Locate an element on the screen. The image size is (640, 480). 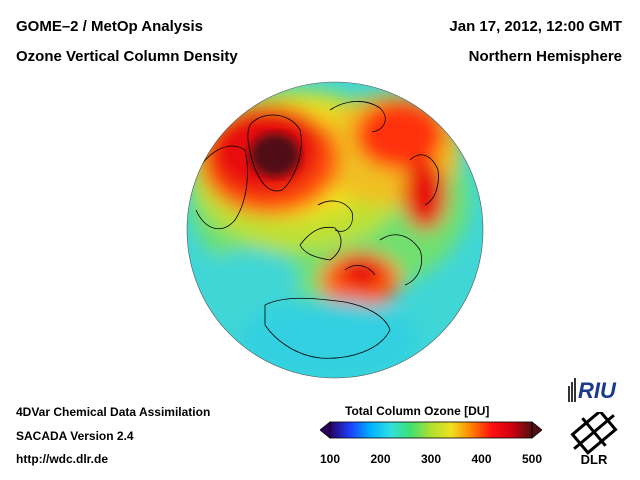
colorbar-tick: 400 is located at coordinates (481, 459).